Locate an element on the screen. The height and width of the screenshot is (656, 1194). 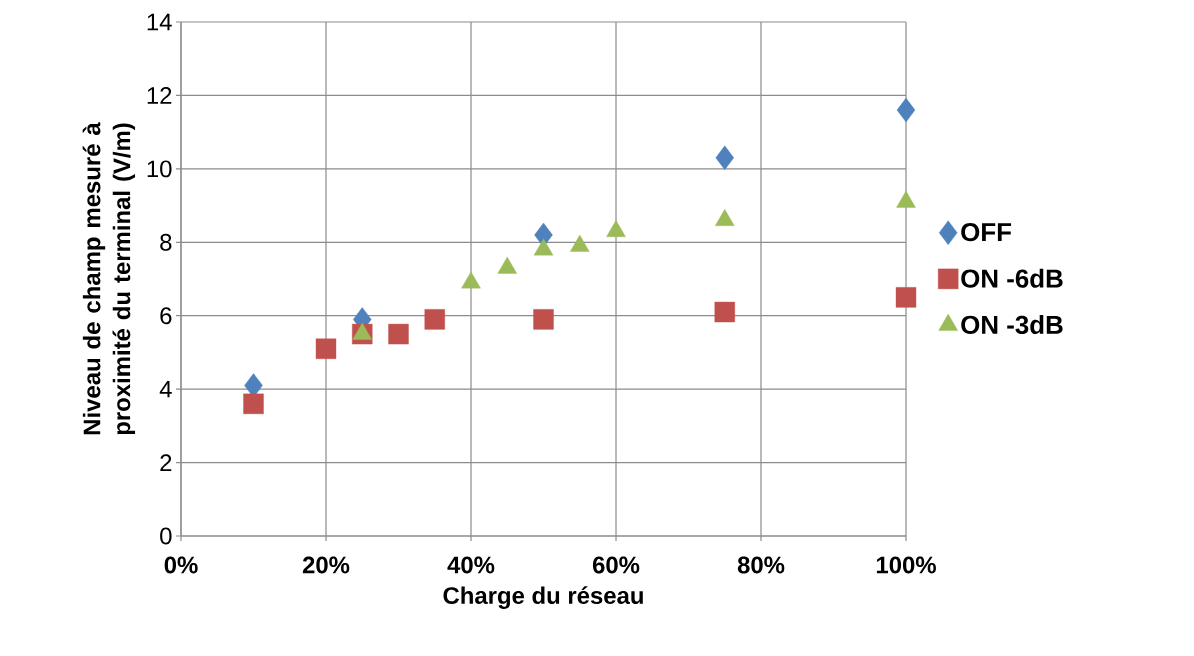
x-tick-label: 60% is located at coordinates (616, 565).